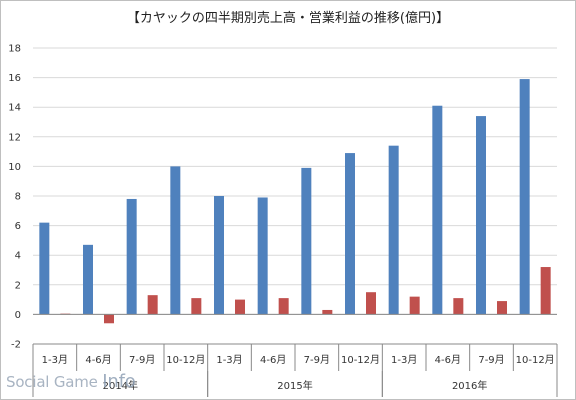  What do you see at coordinates (120, 385) in the screenshot?
I see `year-label: 2014年` at bounding box center [120, 385].